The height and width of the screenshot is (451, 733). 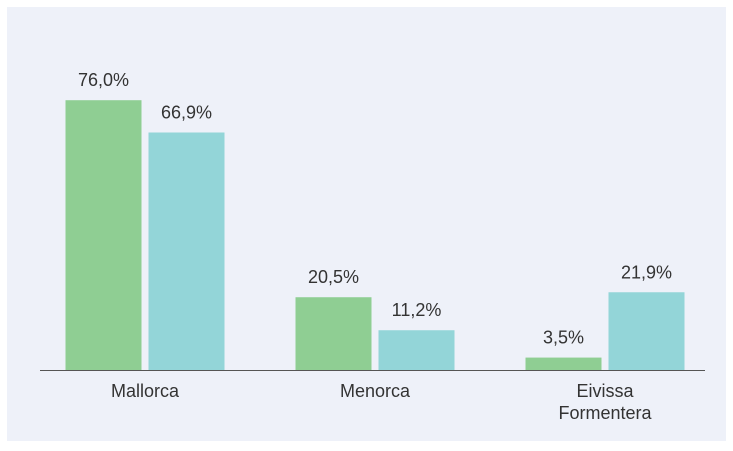 What do you see at coordinates (186, 113) in the screenshot?
I see `data-label: 66,9%` at bounding box center [186, 113].